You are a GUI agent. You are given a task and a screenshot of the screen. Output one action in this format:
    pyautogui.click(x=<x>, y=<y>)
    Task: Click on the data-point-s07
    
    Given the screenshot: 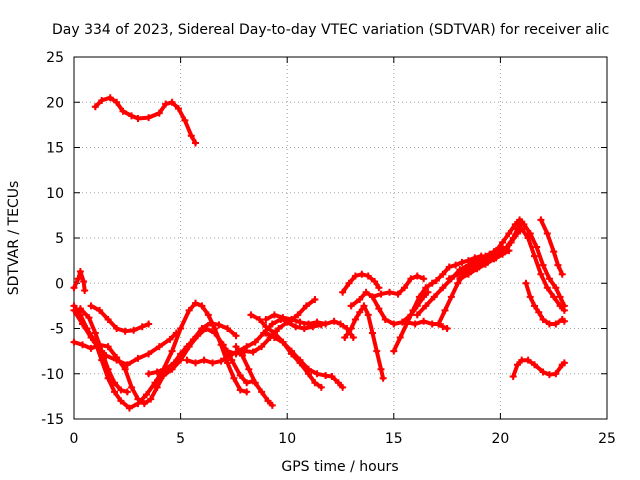 What is the action you would take?
    pyautogui.click(x=115, y=383)
    